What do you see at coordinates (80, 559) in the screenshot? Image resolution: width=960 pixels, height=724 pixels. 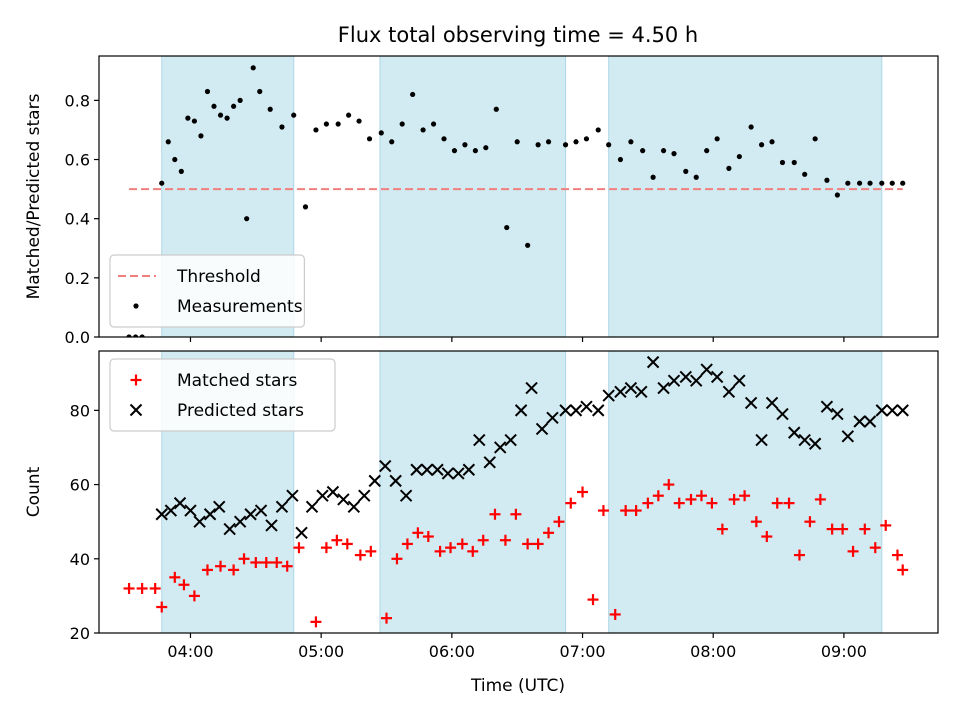 I see `y-tick-label: 40` at bounding box center [80, 559].